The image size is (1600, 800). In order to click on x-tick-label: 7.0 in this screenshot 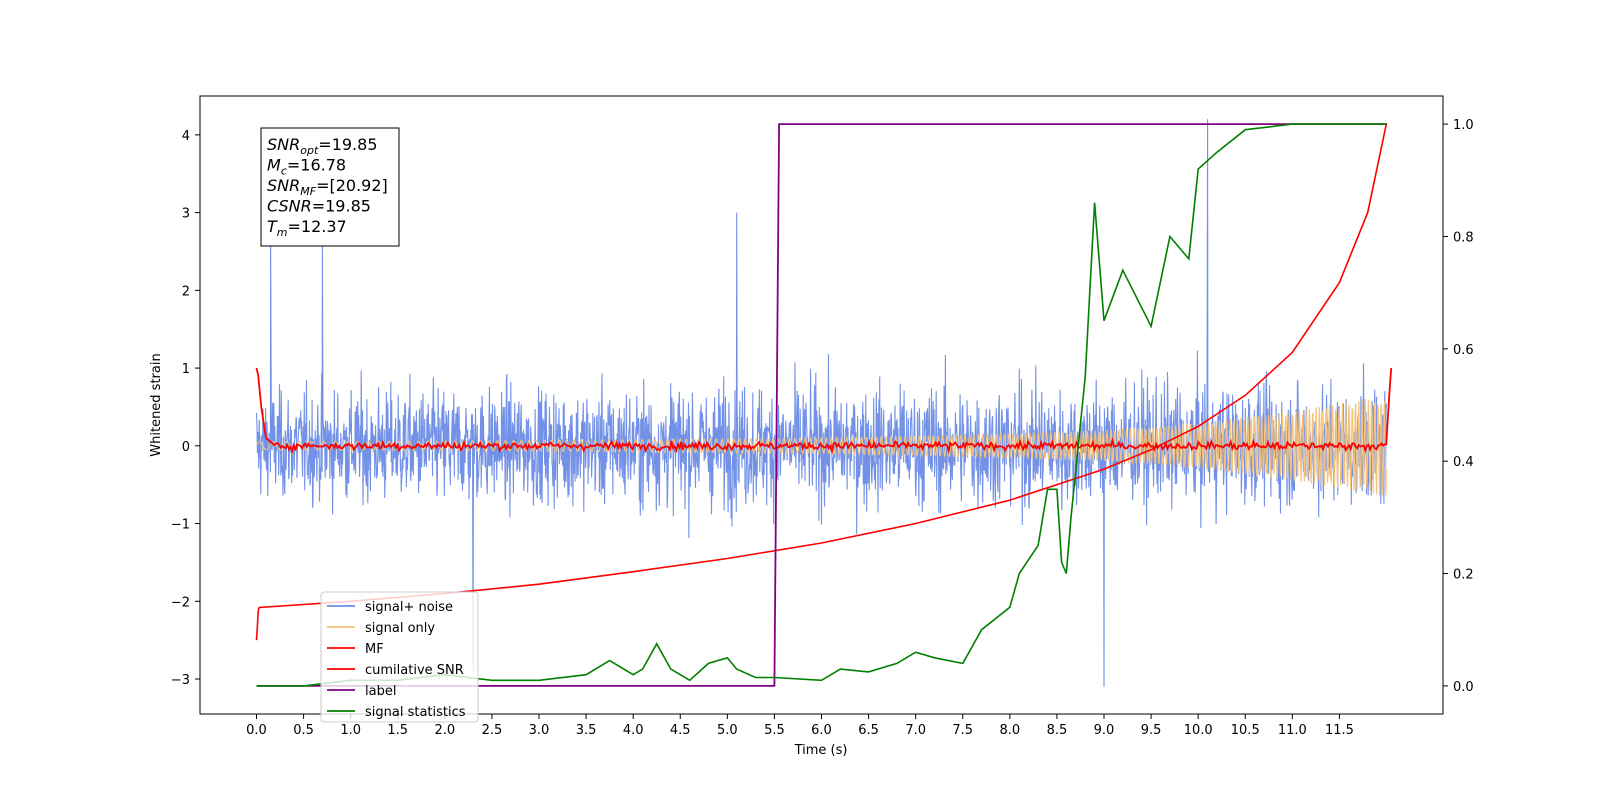, I will do `click(915, 730)`.